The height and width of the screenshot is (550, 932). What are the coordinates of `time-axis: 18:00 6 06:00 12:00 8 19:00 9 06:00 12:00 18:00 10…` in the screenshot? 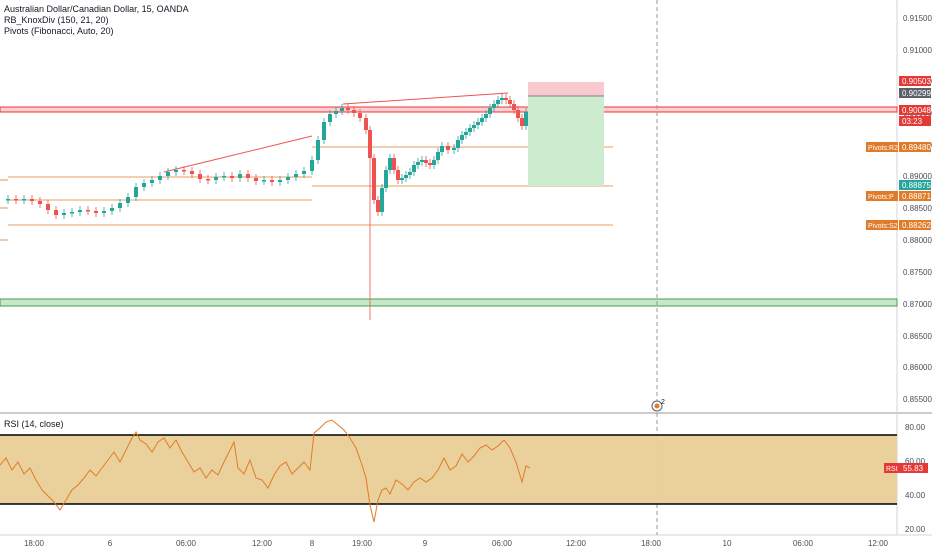 It's located at (456, 543).